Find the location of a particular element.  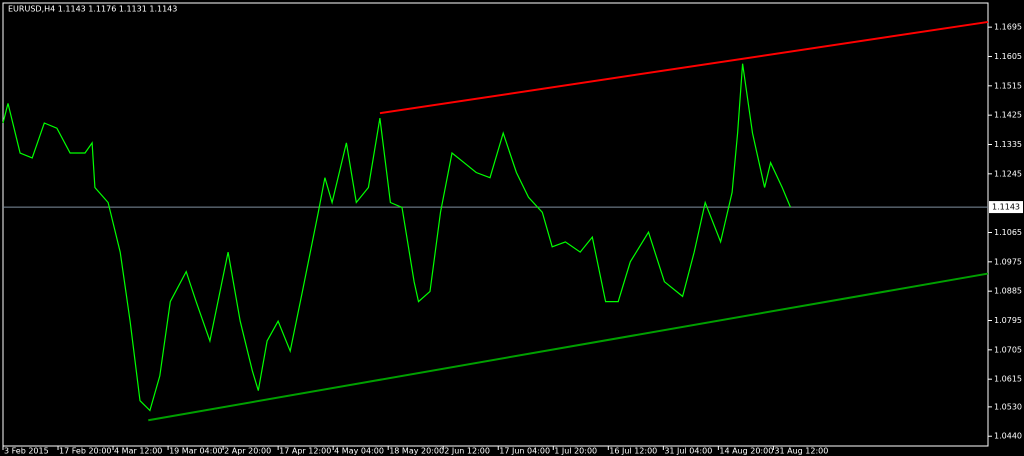

y-tick-label: 1.0440 is located at coordinates (1008, 436).